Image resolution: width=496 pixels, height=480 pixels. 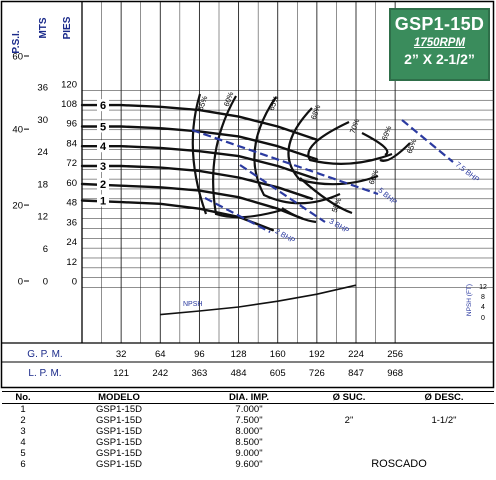 I want to click on bhp-label: 3 BHP, so click(x=339, y=226).